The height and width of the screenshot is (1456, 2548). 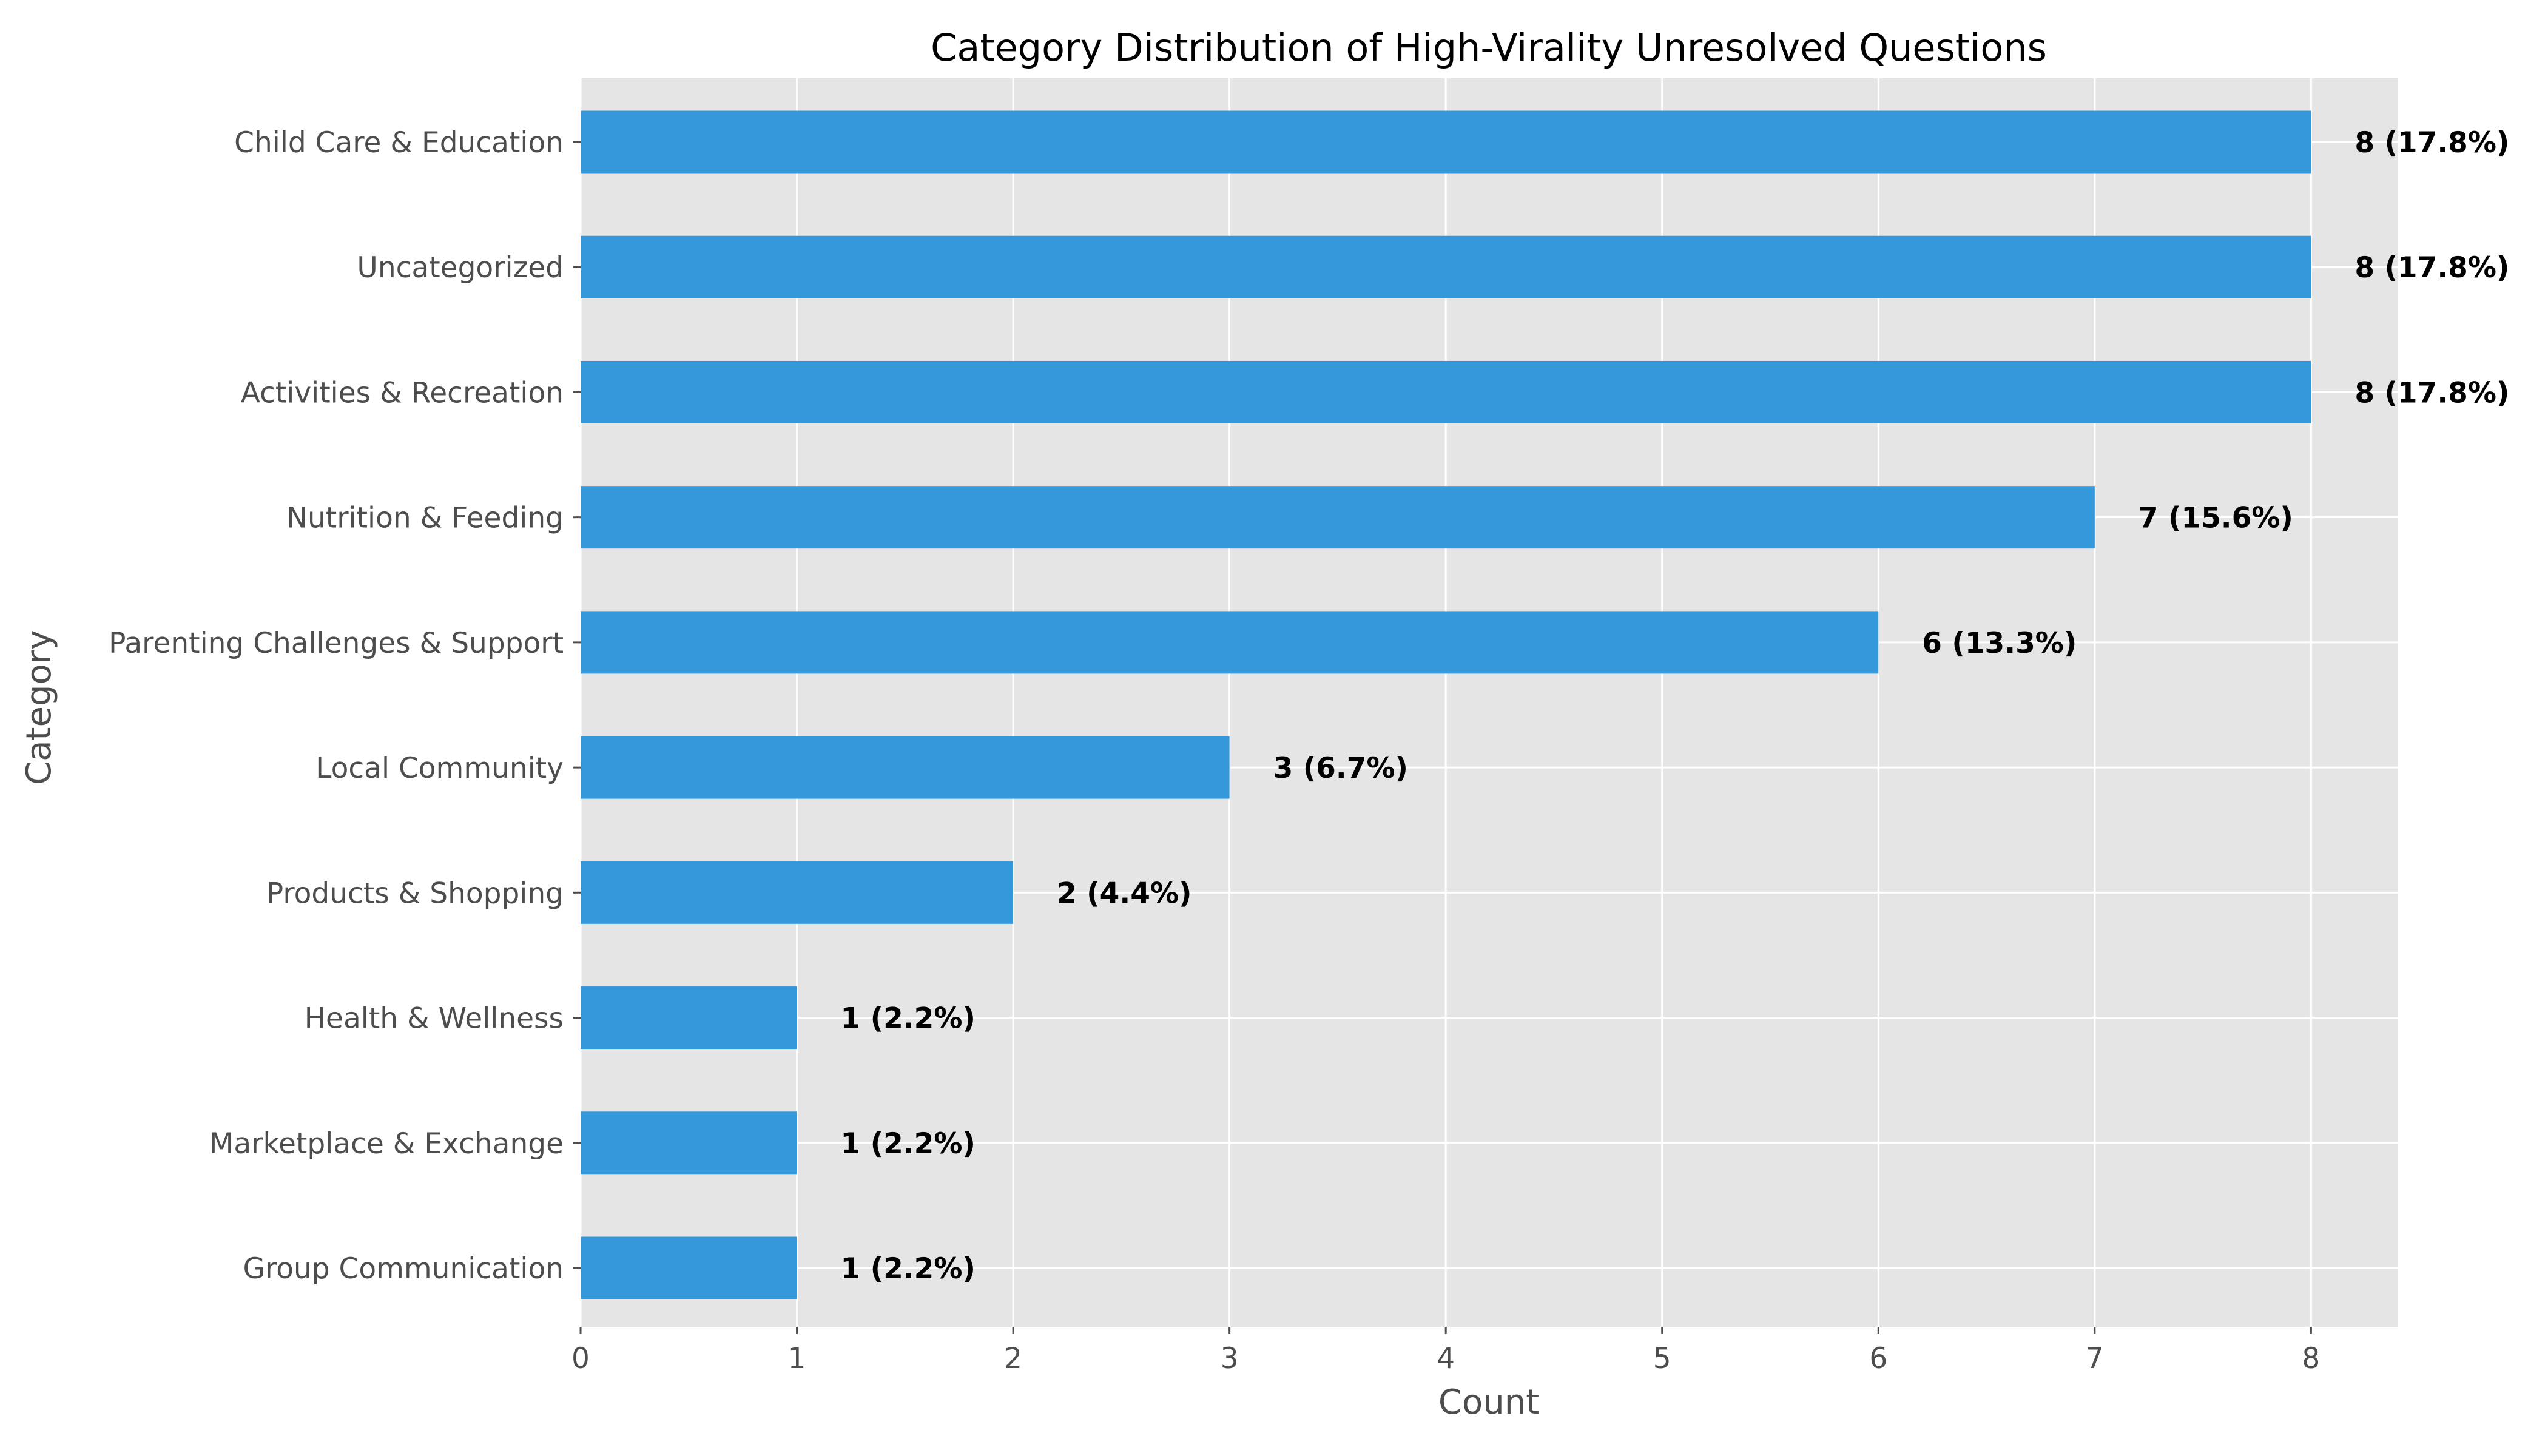 I want to click on x-tick-label: 4, so click(x=1446, y=1358).